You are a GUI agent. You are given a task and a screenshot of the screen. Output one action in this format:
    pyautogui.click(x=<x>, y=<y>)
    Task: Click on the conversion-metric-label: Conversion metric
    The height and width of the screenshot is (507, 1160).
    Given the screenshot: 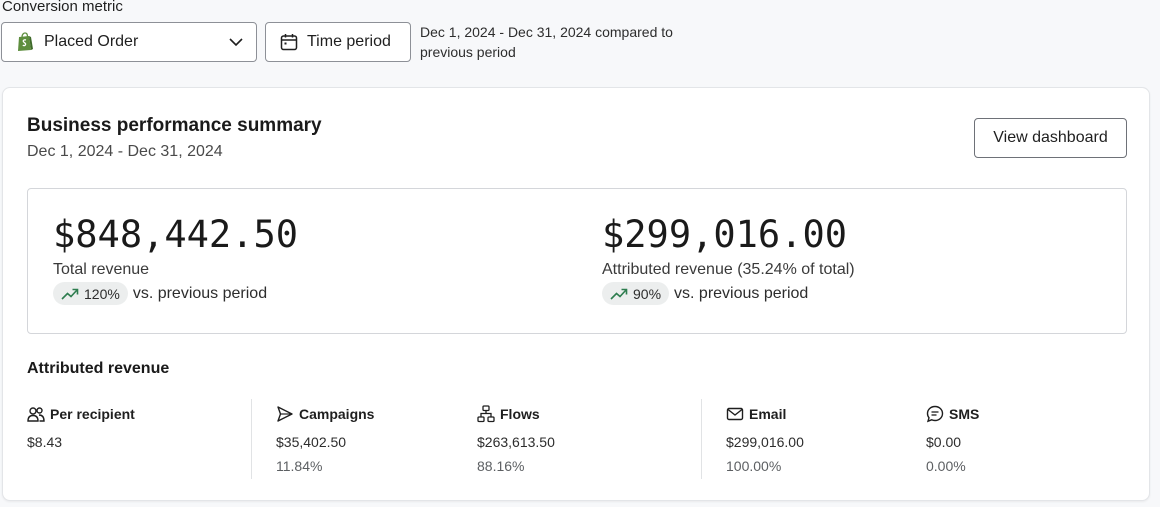 What is the action you would take?
    pyautogui.click(x=62, y=7)
    